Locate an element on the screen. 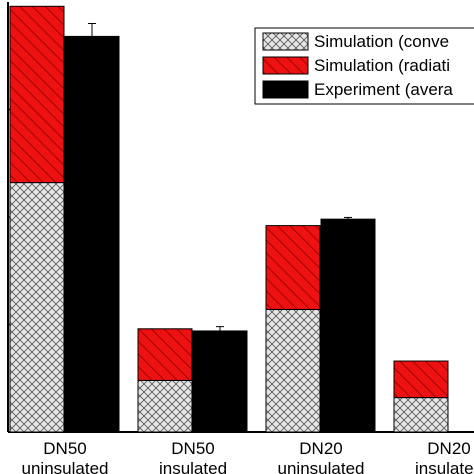 The width and height of the screenshot is (474, 474). legend-label: Simulation (radiati is located at coordinates (382, 65).